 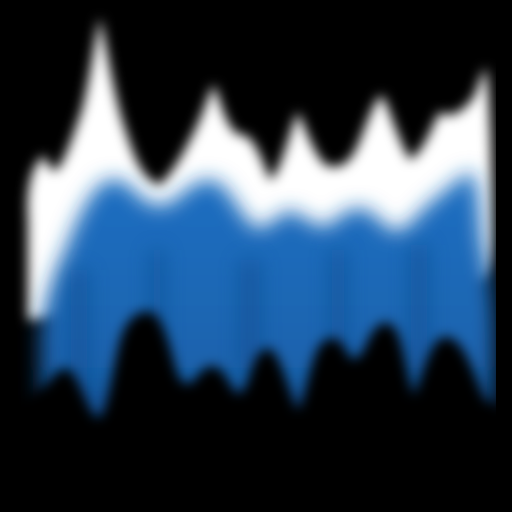 What do you see at coordinates (504, 256) in the screenshot?
I see `right-edge-shadow` at bounding box center [504, 256].